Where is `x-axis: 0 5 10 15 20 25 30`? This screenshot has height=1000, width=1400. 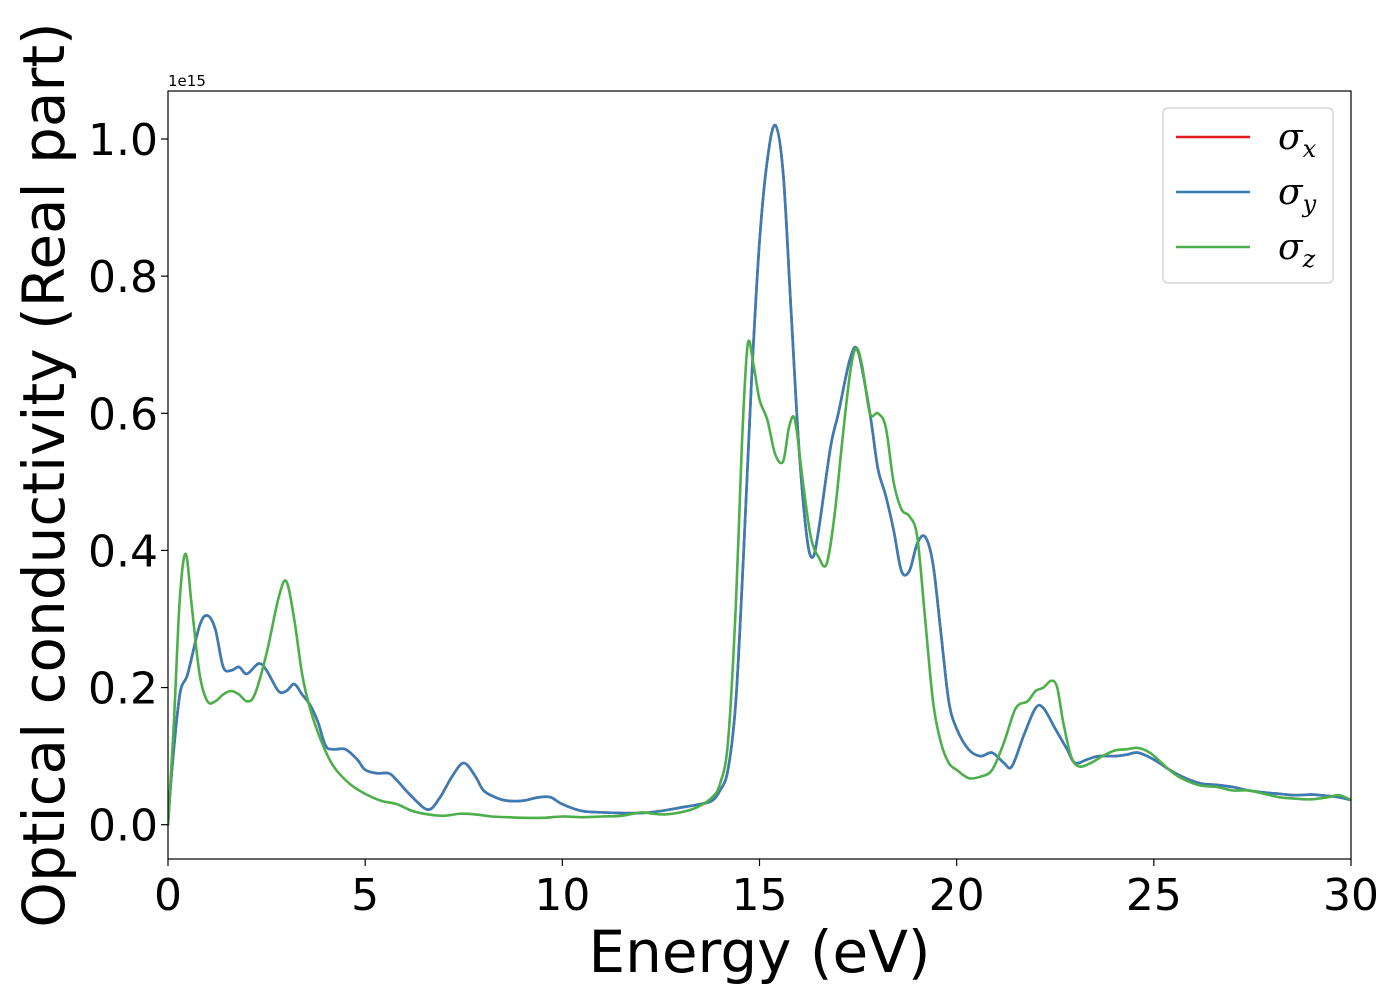 x-axis: 0 5 10 15 20 25 30 is located at coordinates (766, 890).